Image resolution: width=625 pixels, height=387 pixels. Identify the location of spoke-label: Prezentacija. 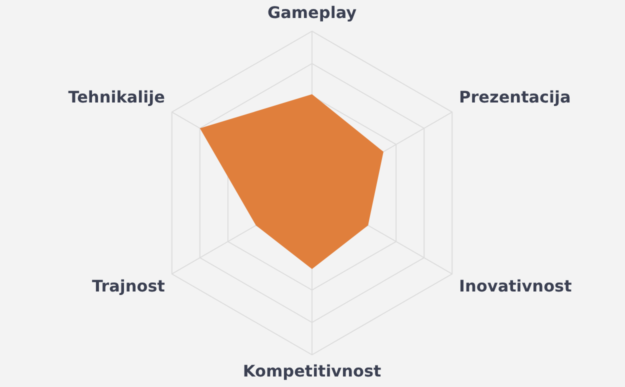
(515, 97).